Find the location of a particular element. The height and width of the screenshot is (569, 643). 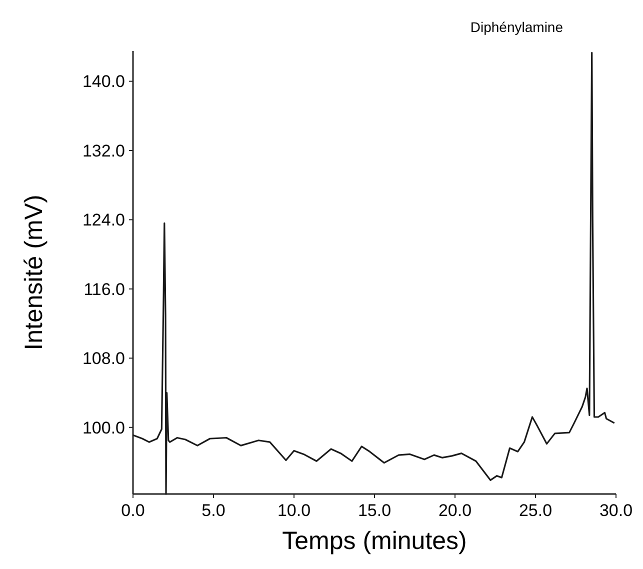

x-tick-label: 25.0 is located at coordinates (535, 510).